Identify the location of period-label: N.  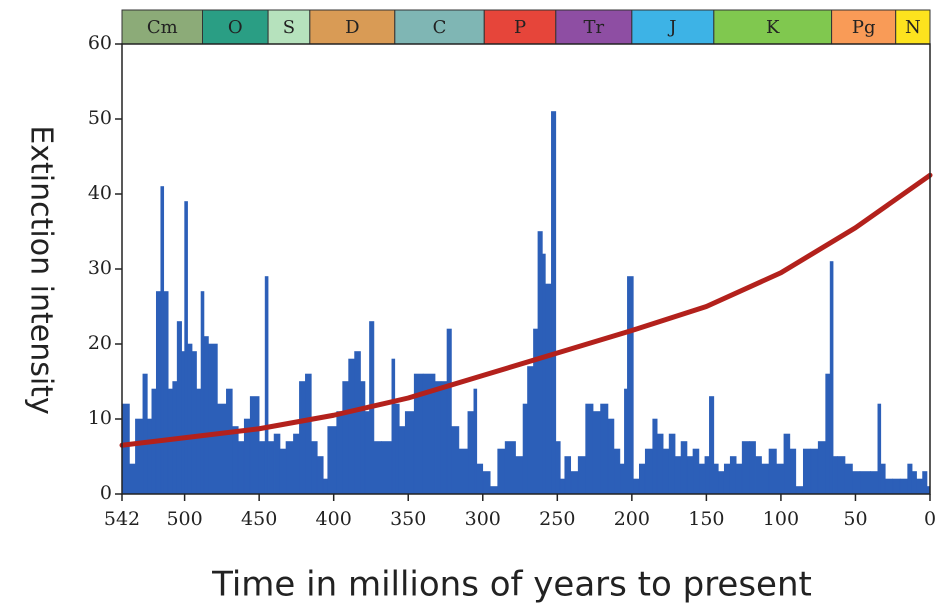
(913, 27).